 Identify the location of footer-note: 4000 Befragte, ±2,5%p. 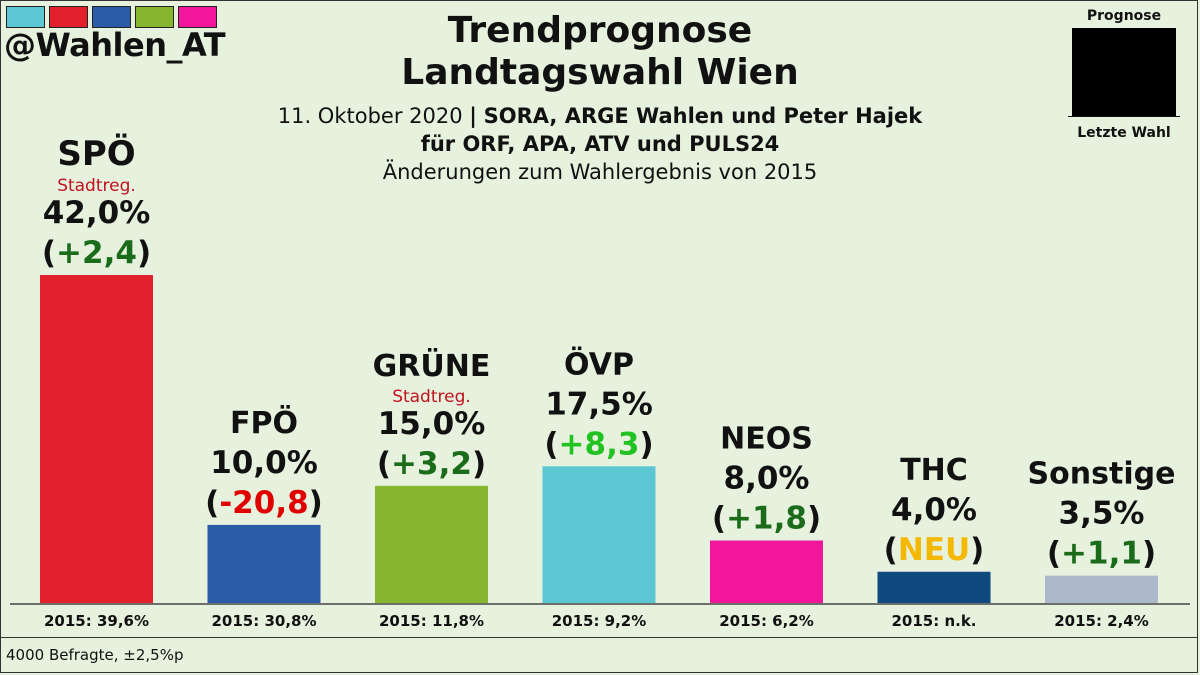
(599, 655).